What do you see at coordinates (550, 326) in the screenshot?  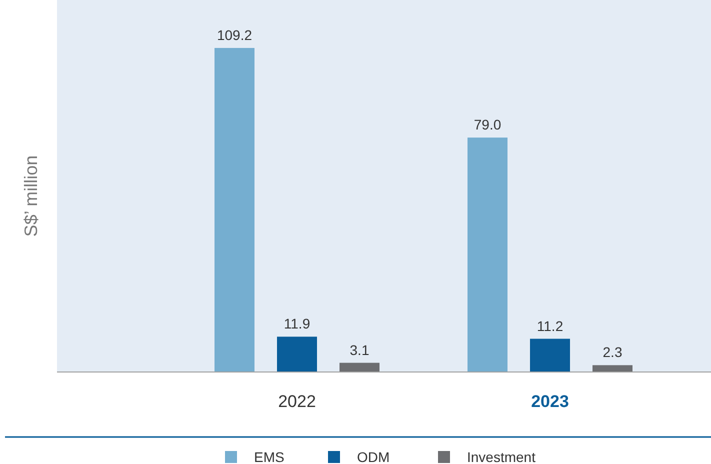 I see `data-label: 11.2` at bounding box center [550, 326].